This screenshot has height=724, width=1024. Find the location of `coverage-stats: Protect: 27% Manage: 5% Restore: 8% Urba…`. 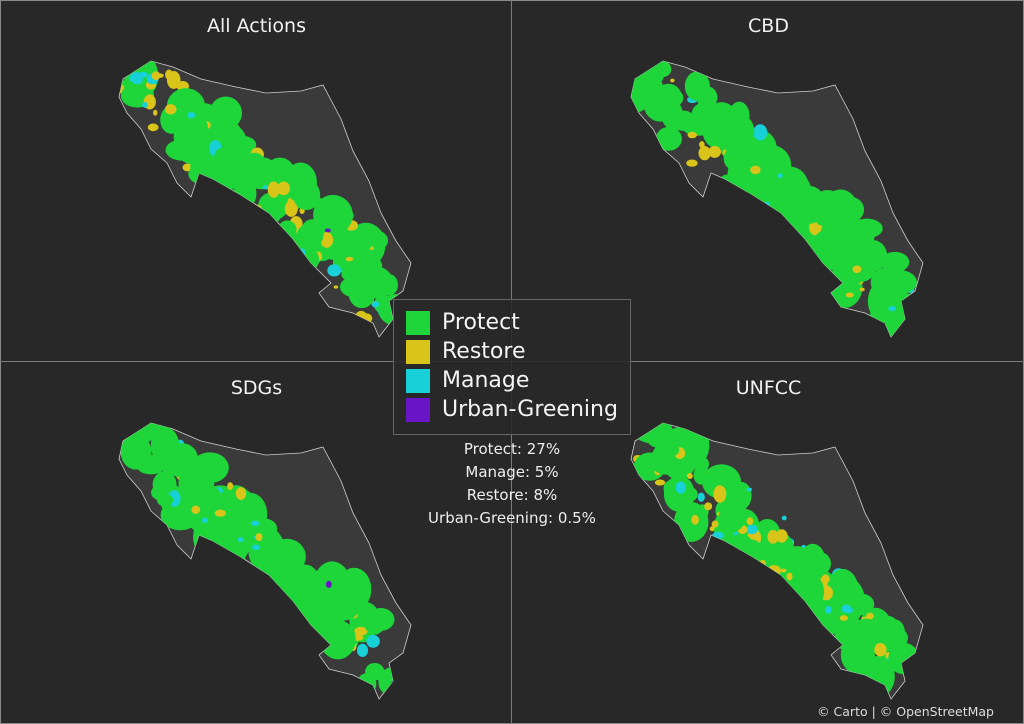

coverage-stats: Protect: 27% Manage: 5% Restore: 8% Urba… is located at coordinates (512, 484).